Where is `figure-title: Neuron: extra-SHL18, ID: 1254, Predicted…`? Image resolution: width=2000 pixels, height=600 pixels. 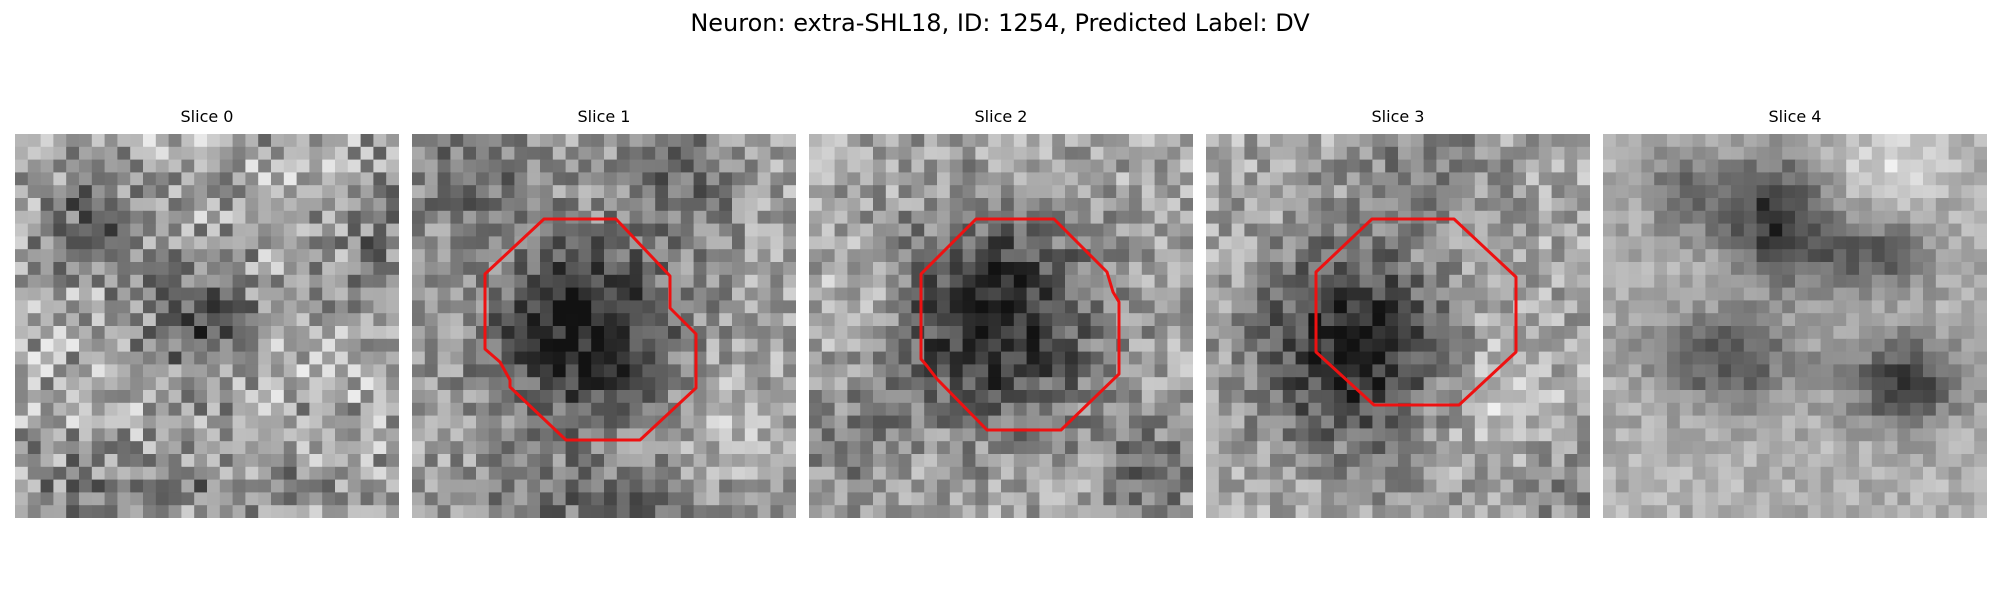
figure-title: Neuron: extra-SHL18, ID: 1254, Predicted… is located at coordinates (1000, 23).